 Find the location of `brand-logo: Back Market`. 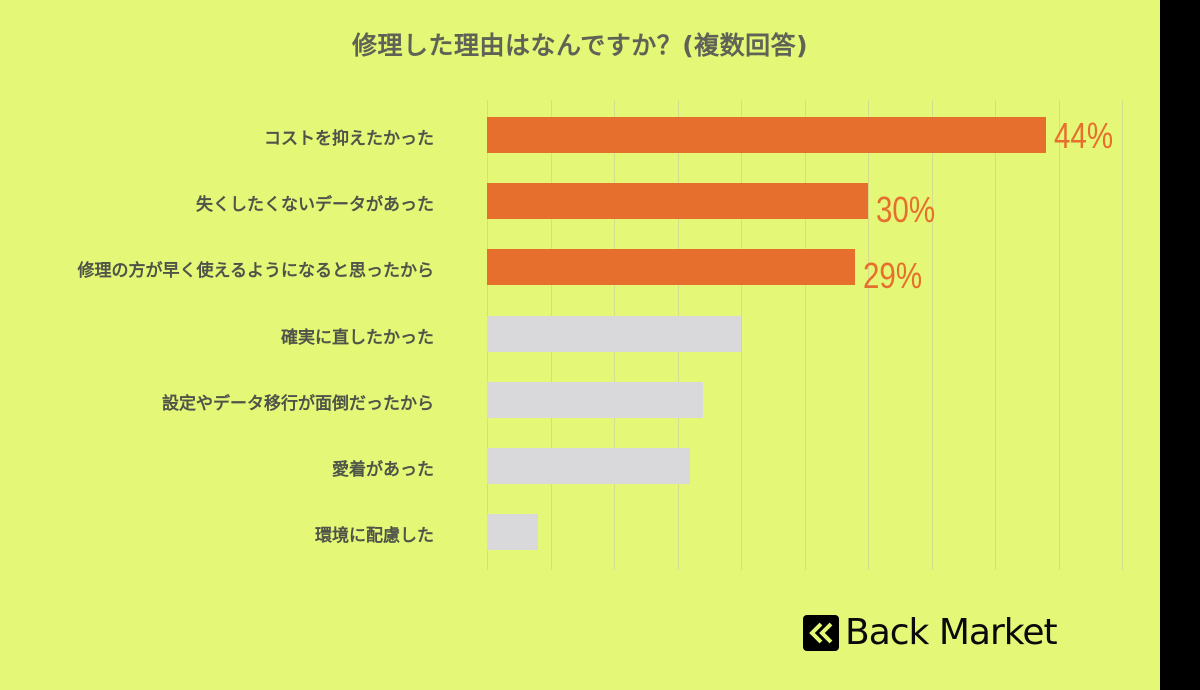

brand-logo: Back Market is located at coordinates (930, 632).